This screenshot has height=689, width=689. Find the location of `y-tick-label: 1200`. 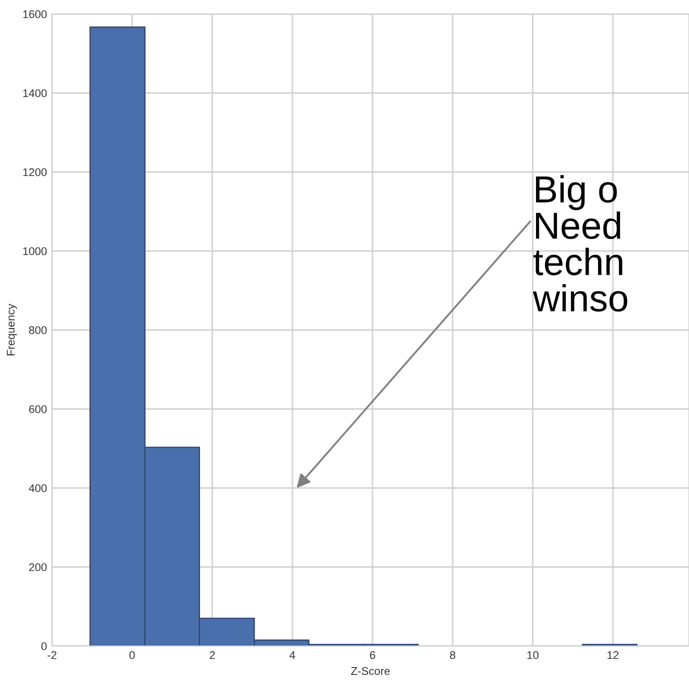

y-tick-label: 1200 is located at coordinates (35, 172).